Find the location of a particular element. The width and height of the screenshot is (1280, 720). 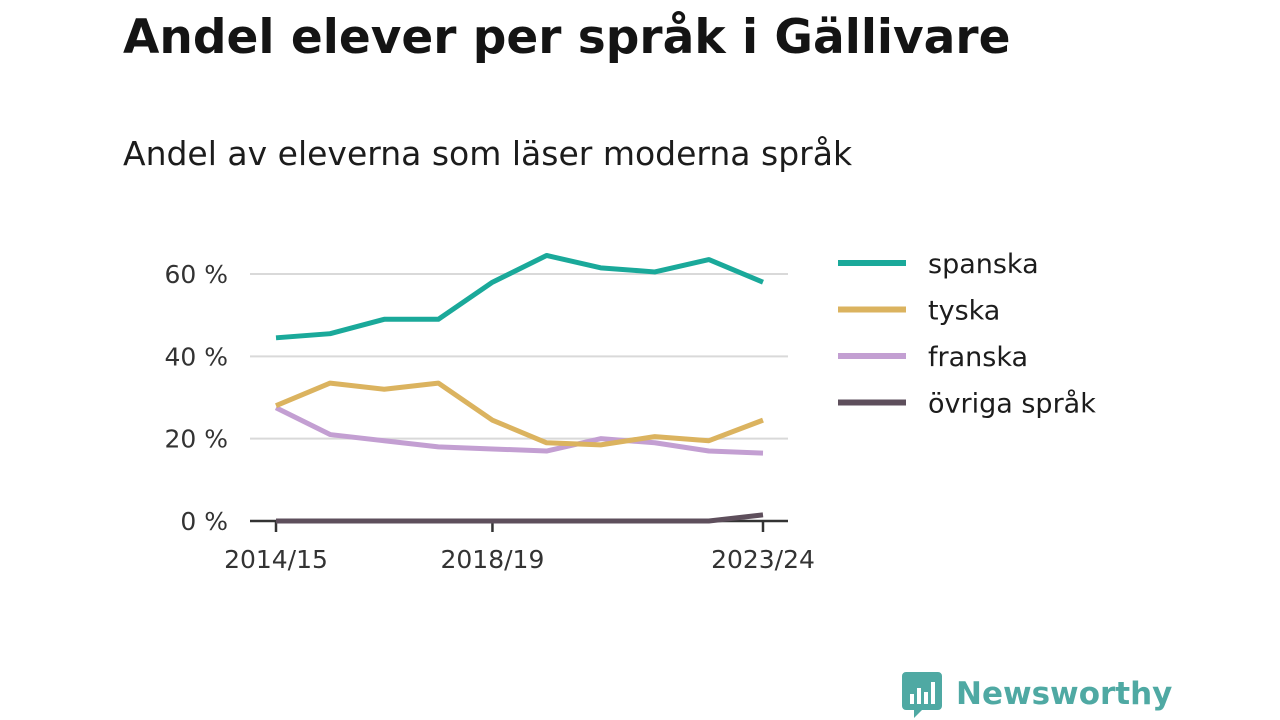

legend-item: övriga språk is located at coordinates (967, 404).